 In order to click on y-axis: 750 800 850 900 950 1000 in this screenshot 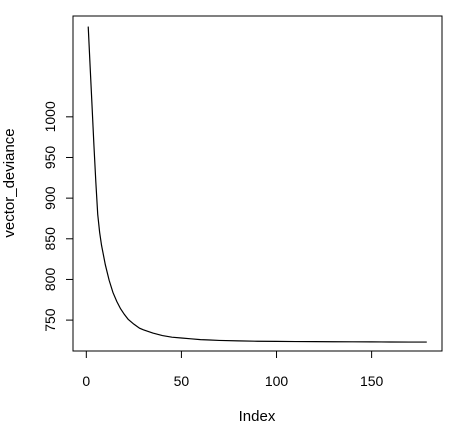, I will do `click(58, 216)`.